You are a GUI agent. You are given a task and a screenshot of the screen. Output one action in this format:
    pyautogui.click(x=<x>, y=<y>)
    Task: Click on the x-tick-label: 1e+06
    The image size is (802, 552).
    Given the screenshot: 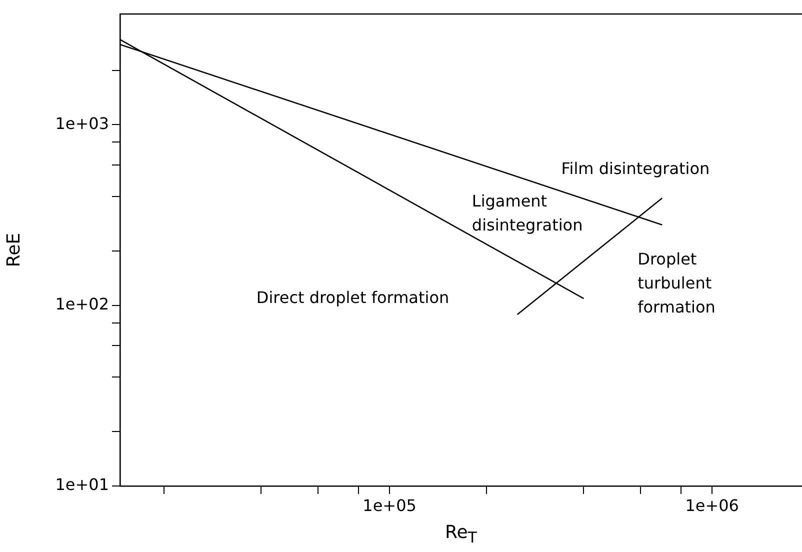 What is the action you would take?
    pyautogui.click(x=712, y=505)
    